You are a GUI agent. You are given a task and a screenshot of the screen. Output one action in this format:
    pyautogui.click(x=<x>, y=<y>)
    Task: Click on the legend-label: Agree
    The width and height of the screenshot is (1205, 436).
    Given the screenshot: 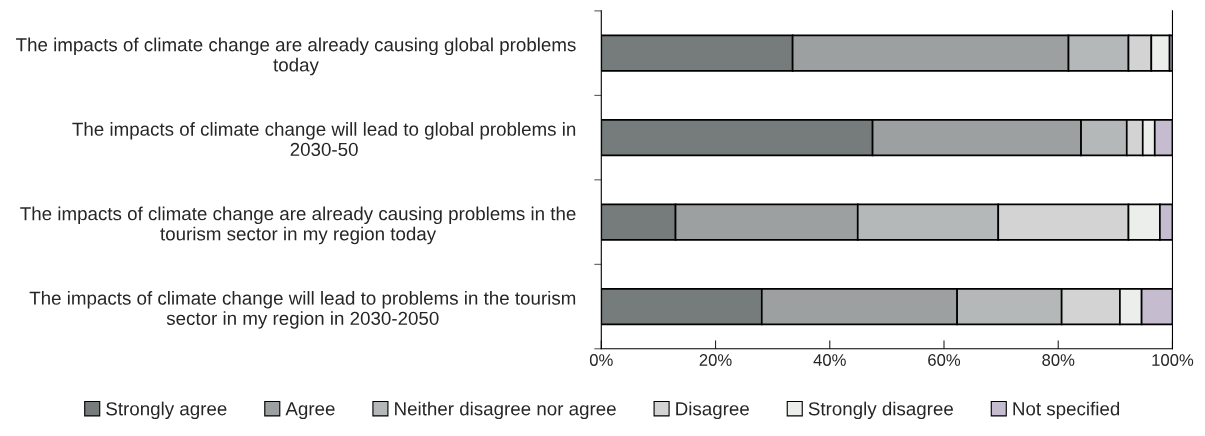 What is the action you would take?
    pyautogui.click(x=310, y=411)
    